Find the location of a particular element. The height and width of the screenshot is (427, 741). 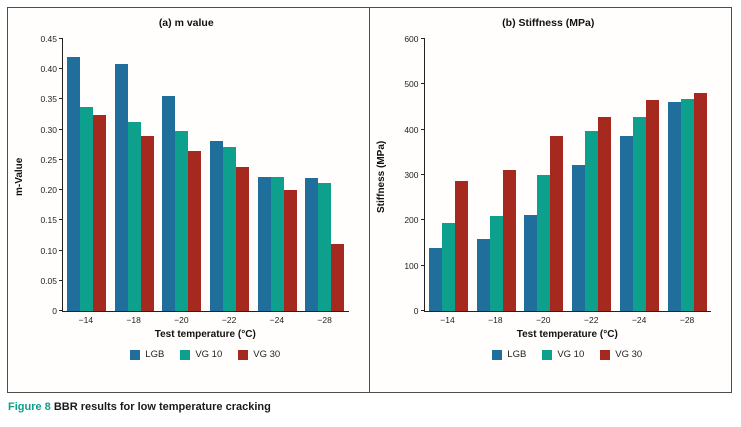

y-tick-label: 0.15 is located at coordinates (48, 220).